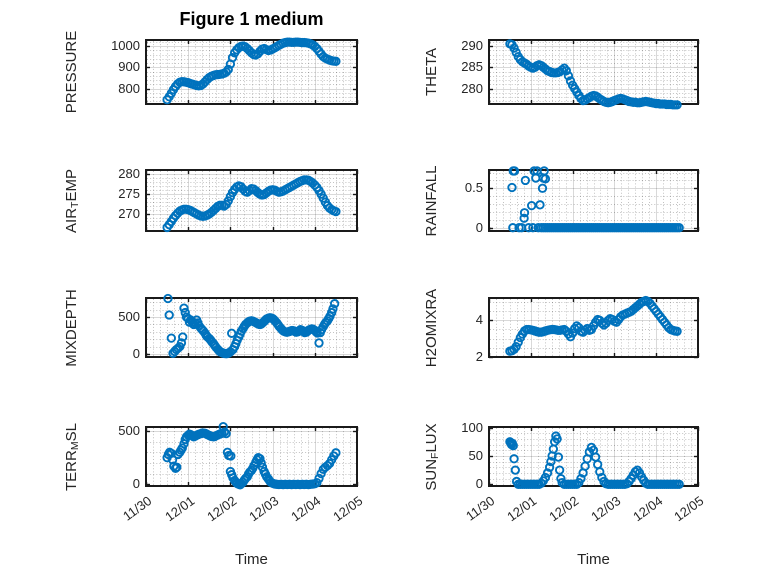 The width and height of the screenshot is (778, 583). I want to click on y-axis-label-text: SL, so click(71, 431).